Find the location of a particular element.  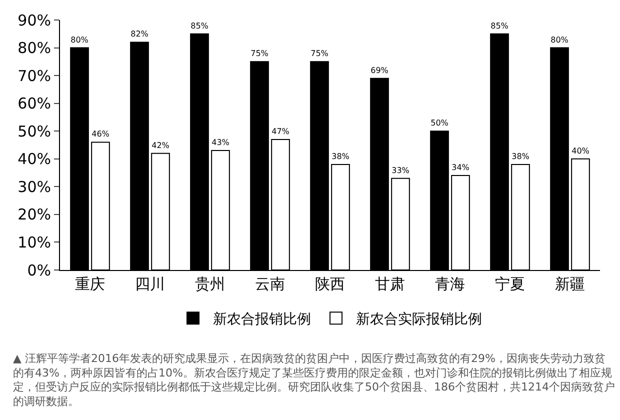

y-tick-label: 60% is located at coordinates (34, 103).